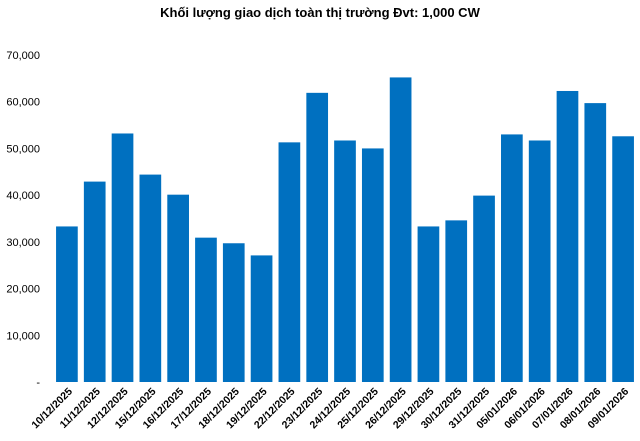  I want to click on y-tick-label: 50,000, so click(23, 149).